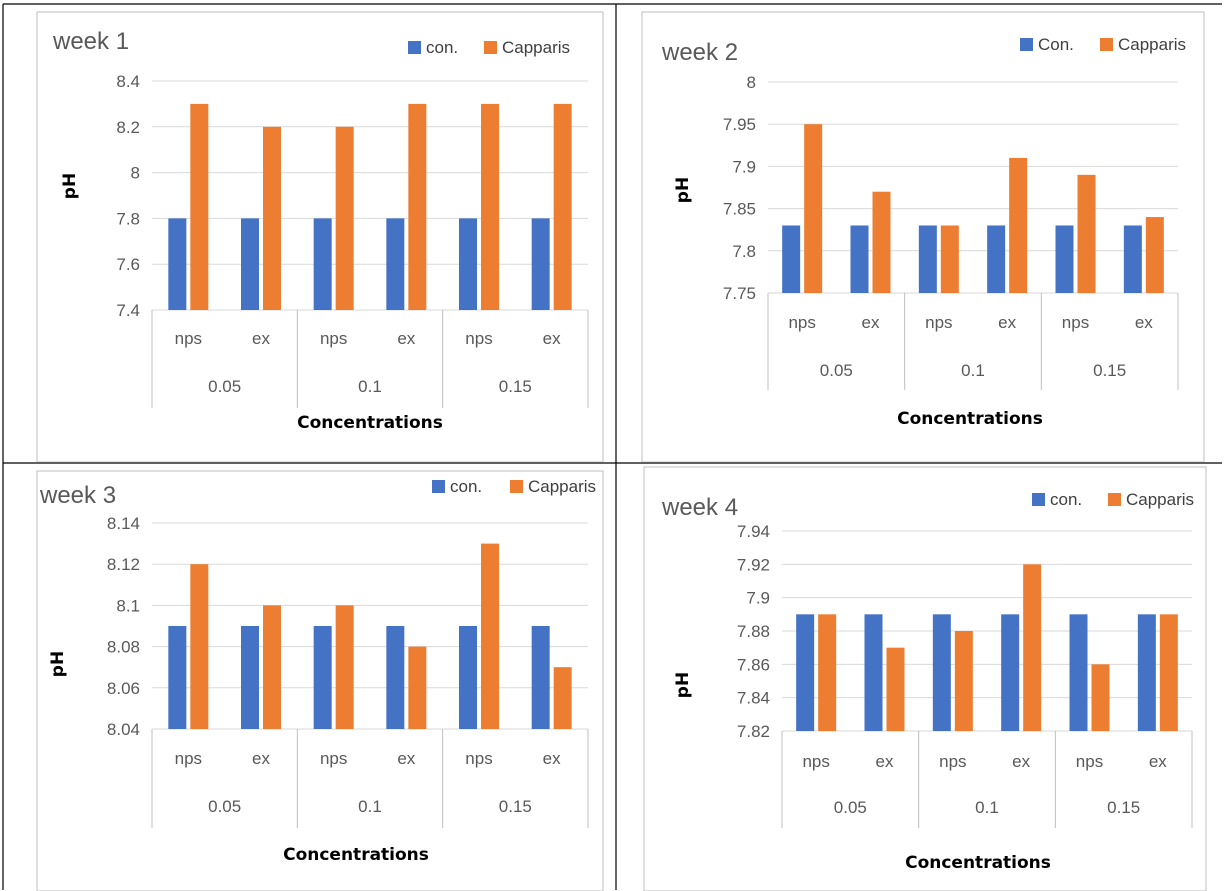  Describe the element at coordinates (123, 688) in the screenshot. I see `y-tick-label: 8.06` at that location.